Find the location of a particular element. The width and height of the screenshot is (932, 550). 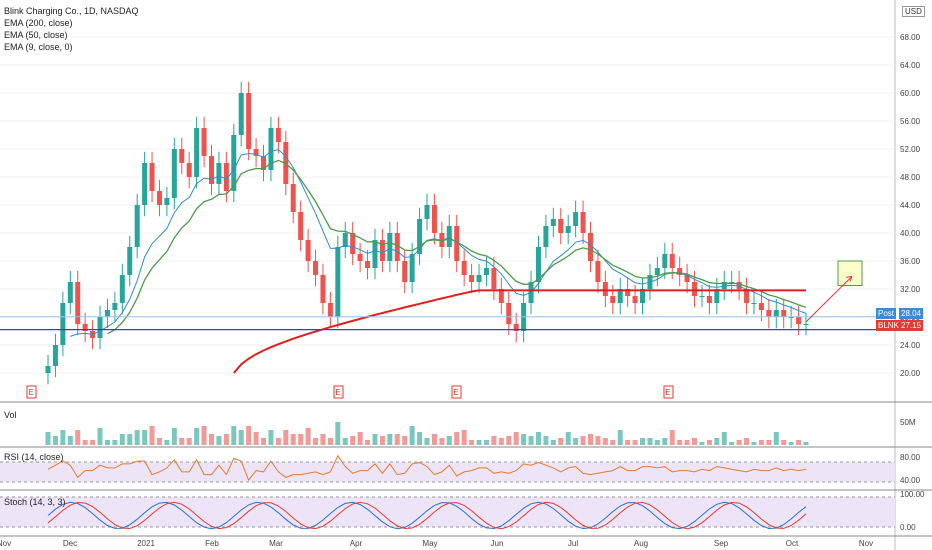

ema50-legend: EMA (50, close) is located at coordinates (36, 35).